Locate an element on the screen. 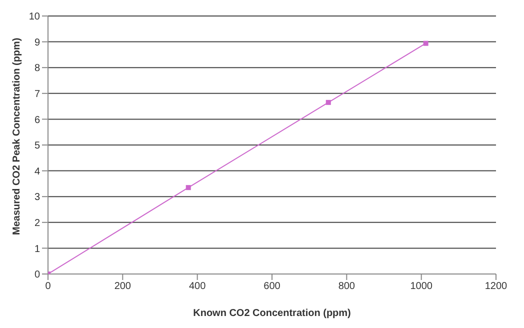 This screenshot has height=328, width=524. y-tick-label: 4 is located at coordinates (37, 172).